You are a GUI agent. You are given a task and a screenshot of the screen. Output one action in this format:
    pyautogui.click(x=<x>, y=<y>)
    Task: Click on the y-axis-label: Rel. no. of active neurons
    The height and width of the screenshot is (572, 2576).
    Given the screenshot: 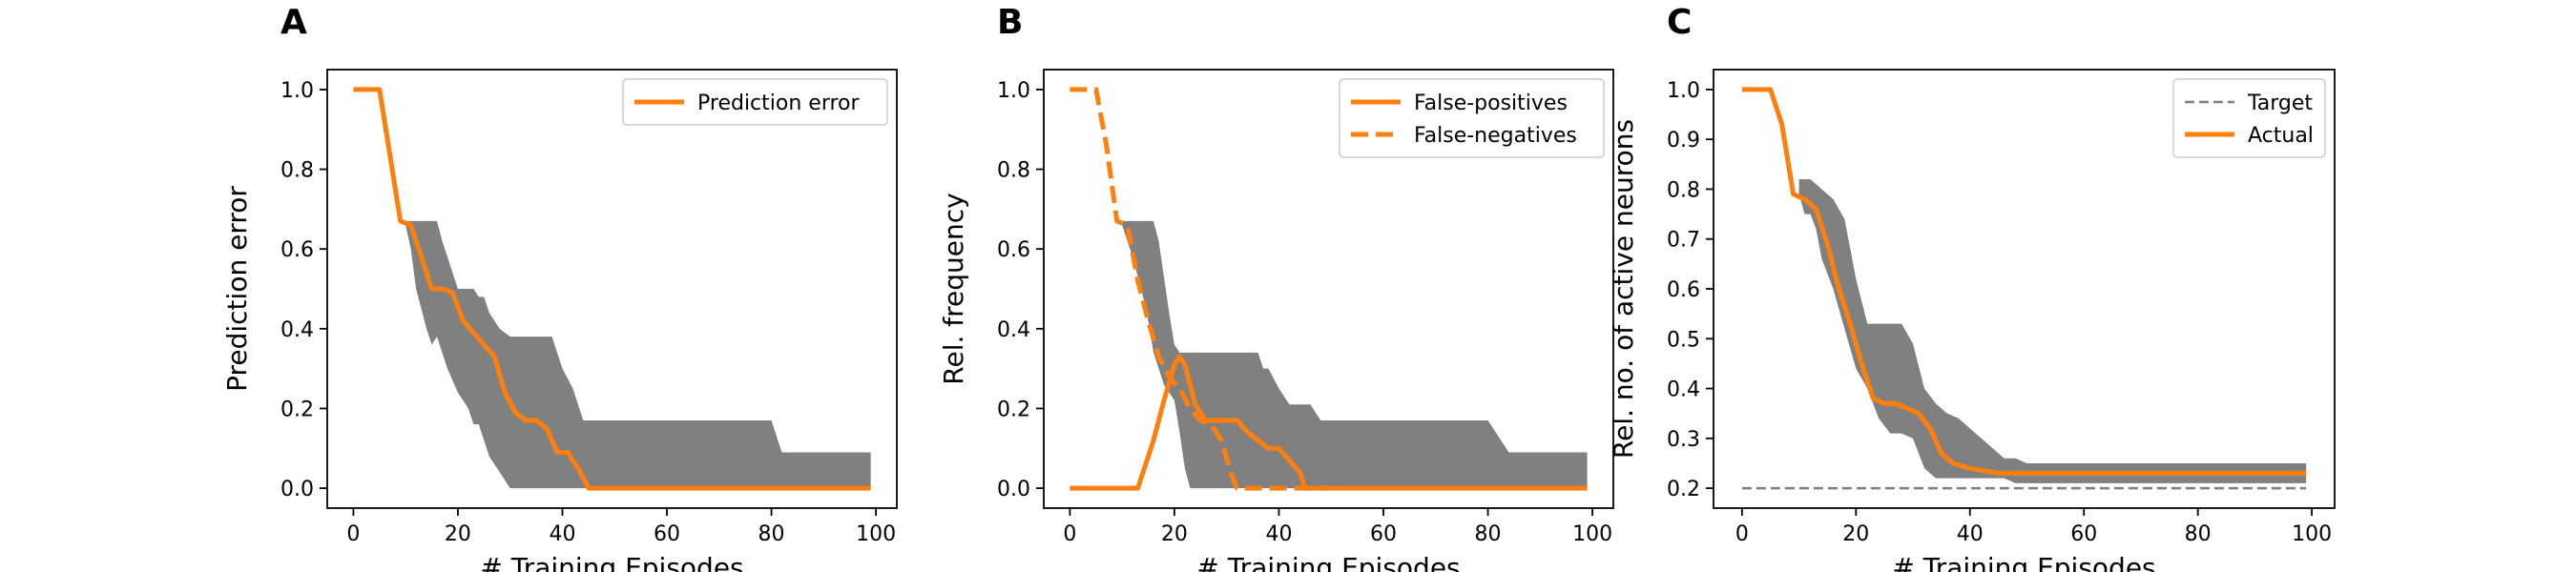 What is the action you would take?
    pyautogui.click(x=1623, y=289)
    